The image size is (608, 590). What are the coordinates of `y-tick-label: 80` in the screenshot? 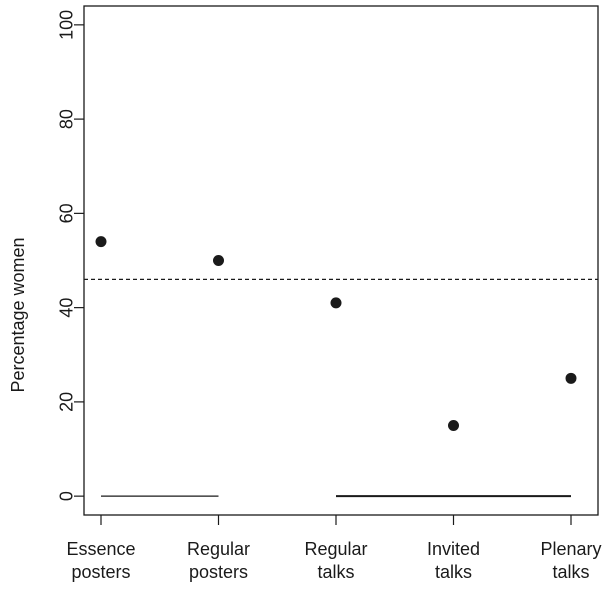 It's located at (67, 119).